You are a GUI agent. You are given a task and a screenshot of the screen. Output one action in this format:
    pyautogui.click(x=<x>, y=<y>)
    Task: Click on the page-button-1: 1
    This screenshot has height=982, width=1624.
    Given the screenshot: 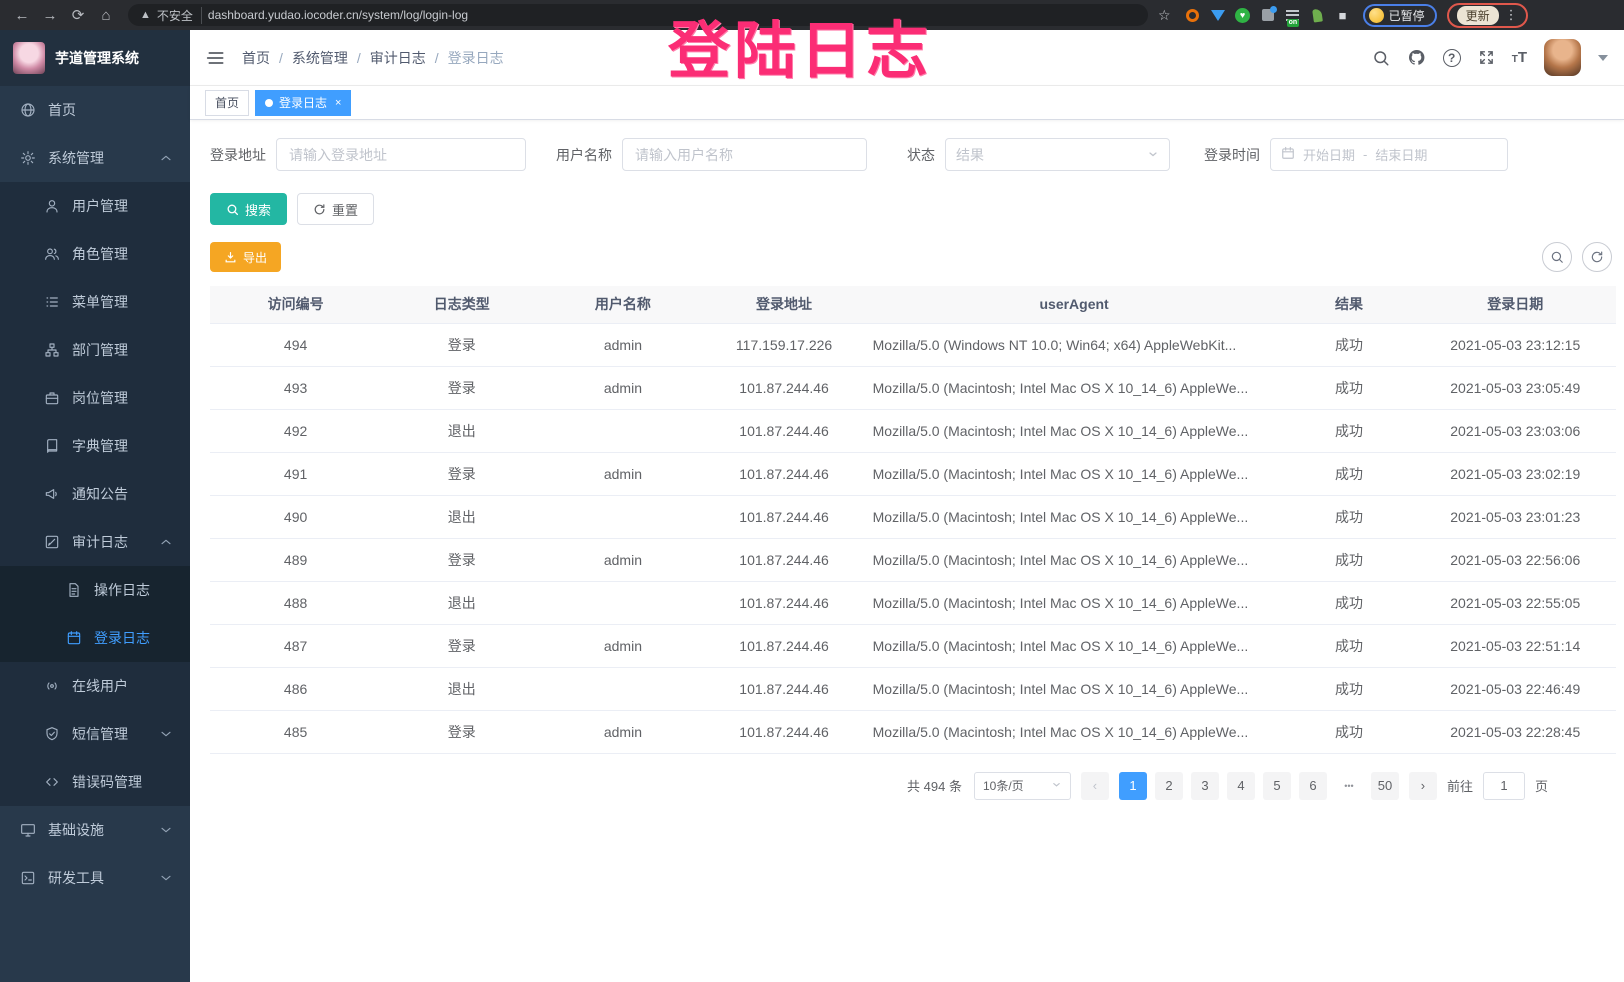 What is the action you would take?
    pyautogui.click(x=1132, y=785)
    